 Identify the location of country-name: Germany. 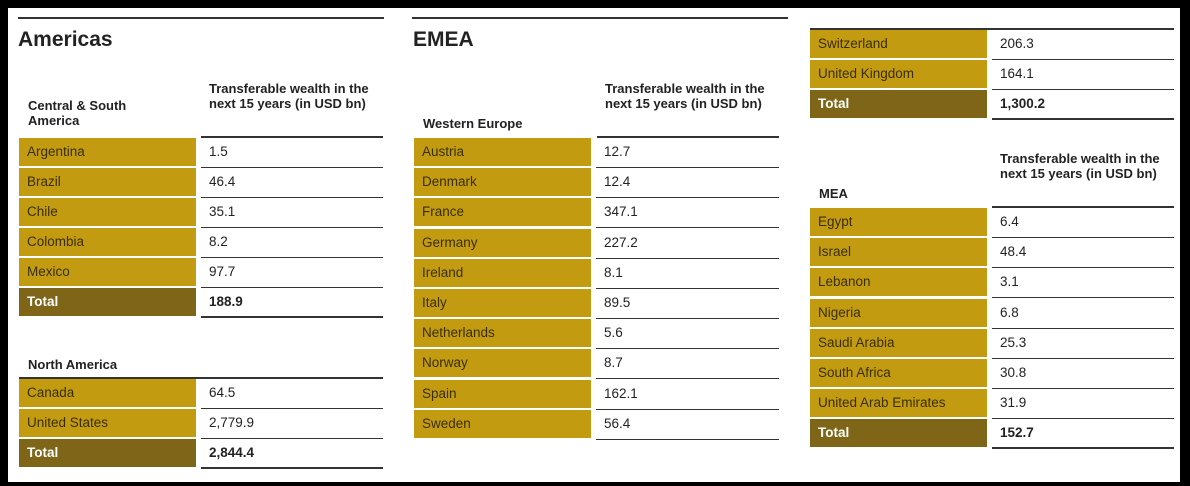
(502, 242).